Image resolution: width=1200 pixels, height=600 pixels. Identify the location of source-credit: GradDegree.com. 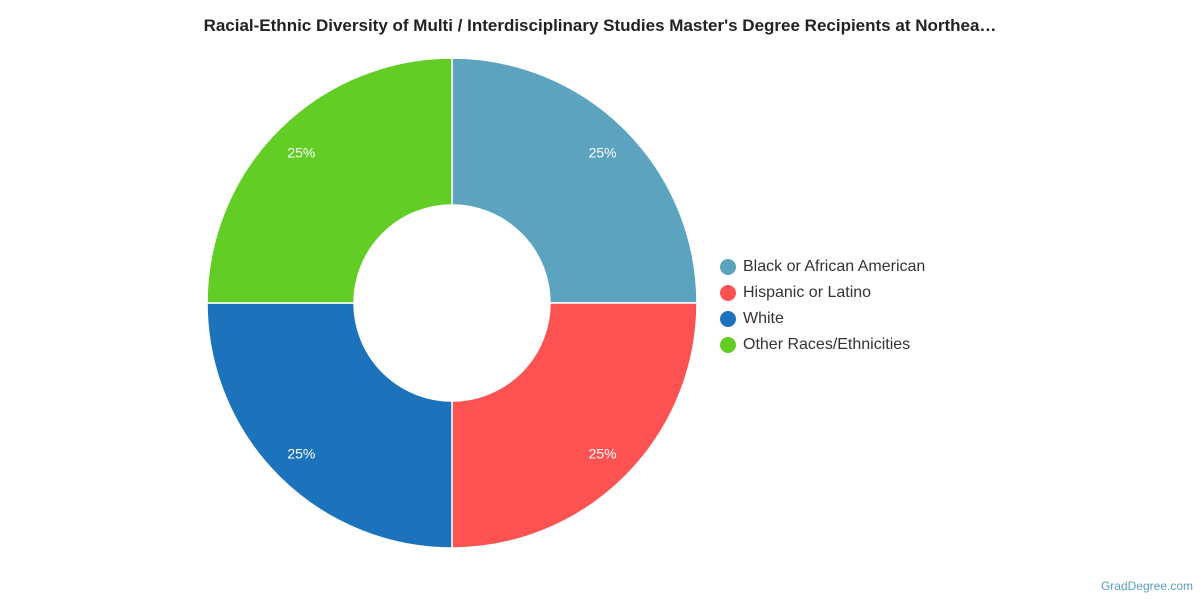
(1146, 586).